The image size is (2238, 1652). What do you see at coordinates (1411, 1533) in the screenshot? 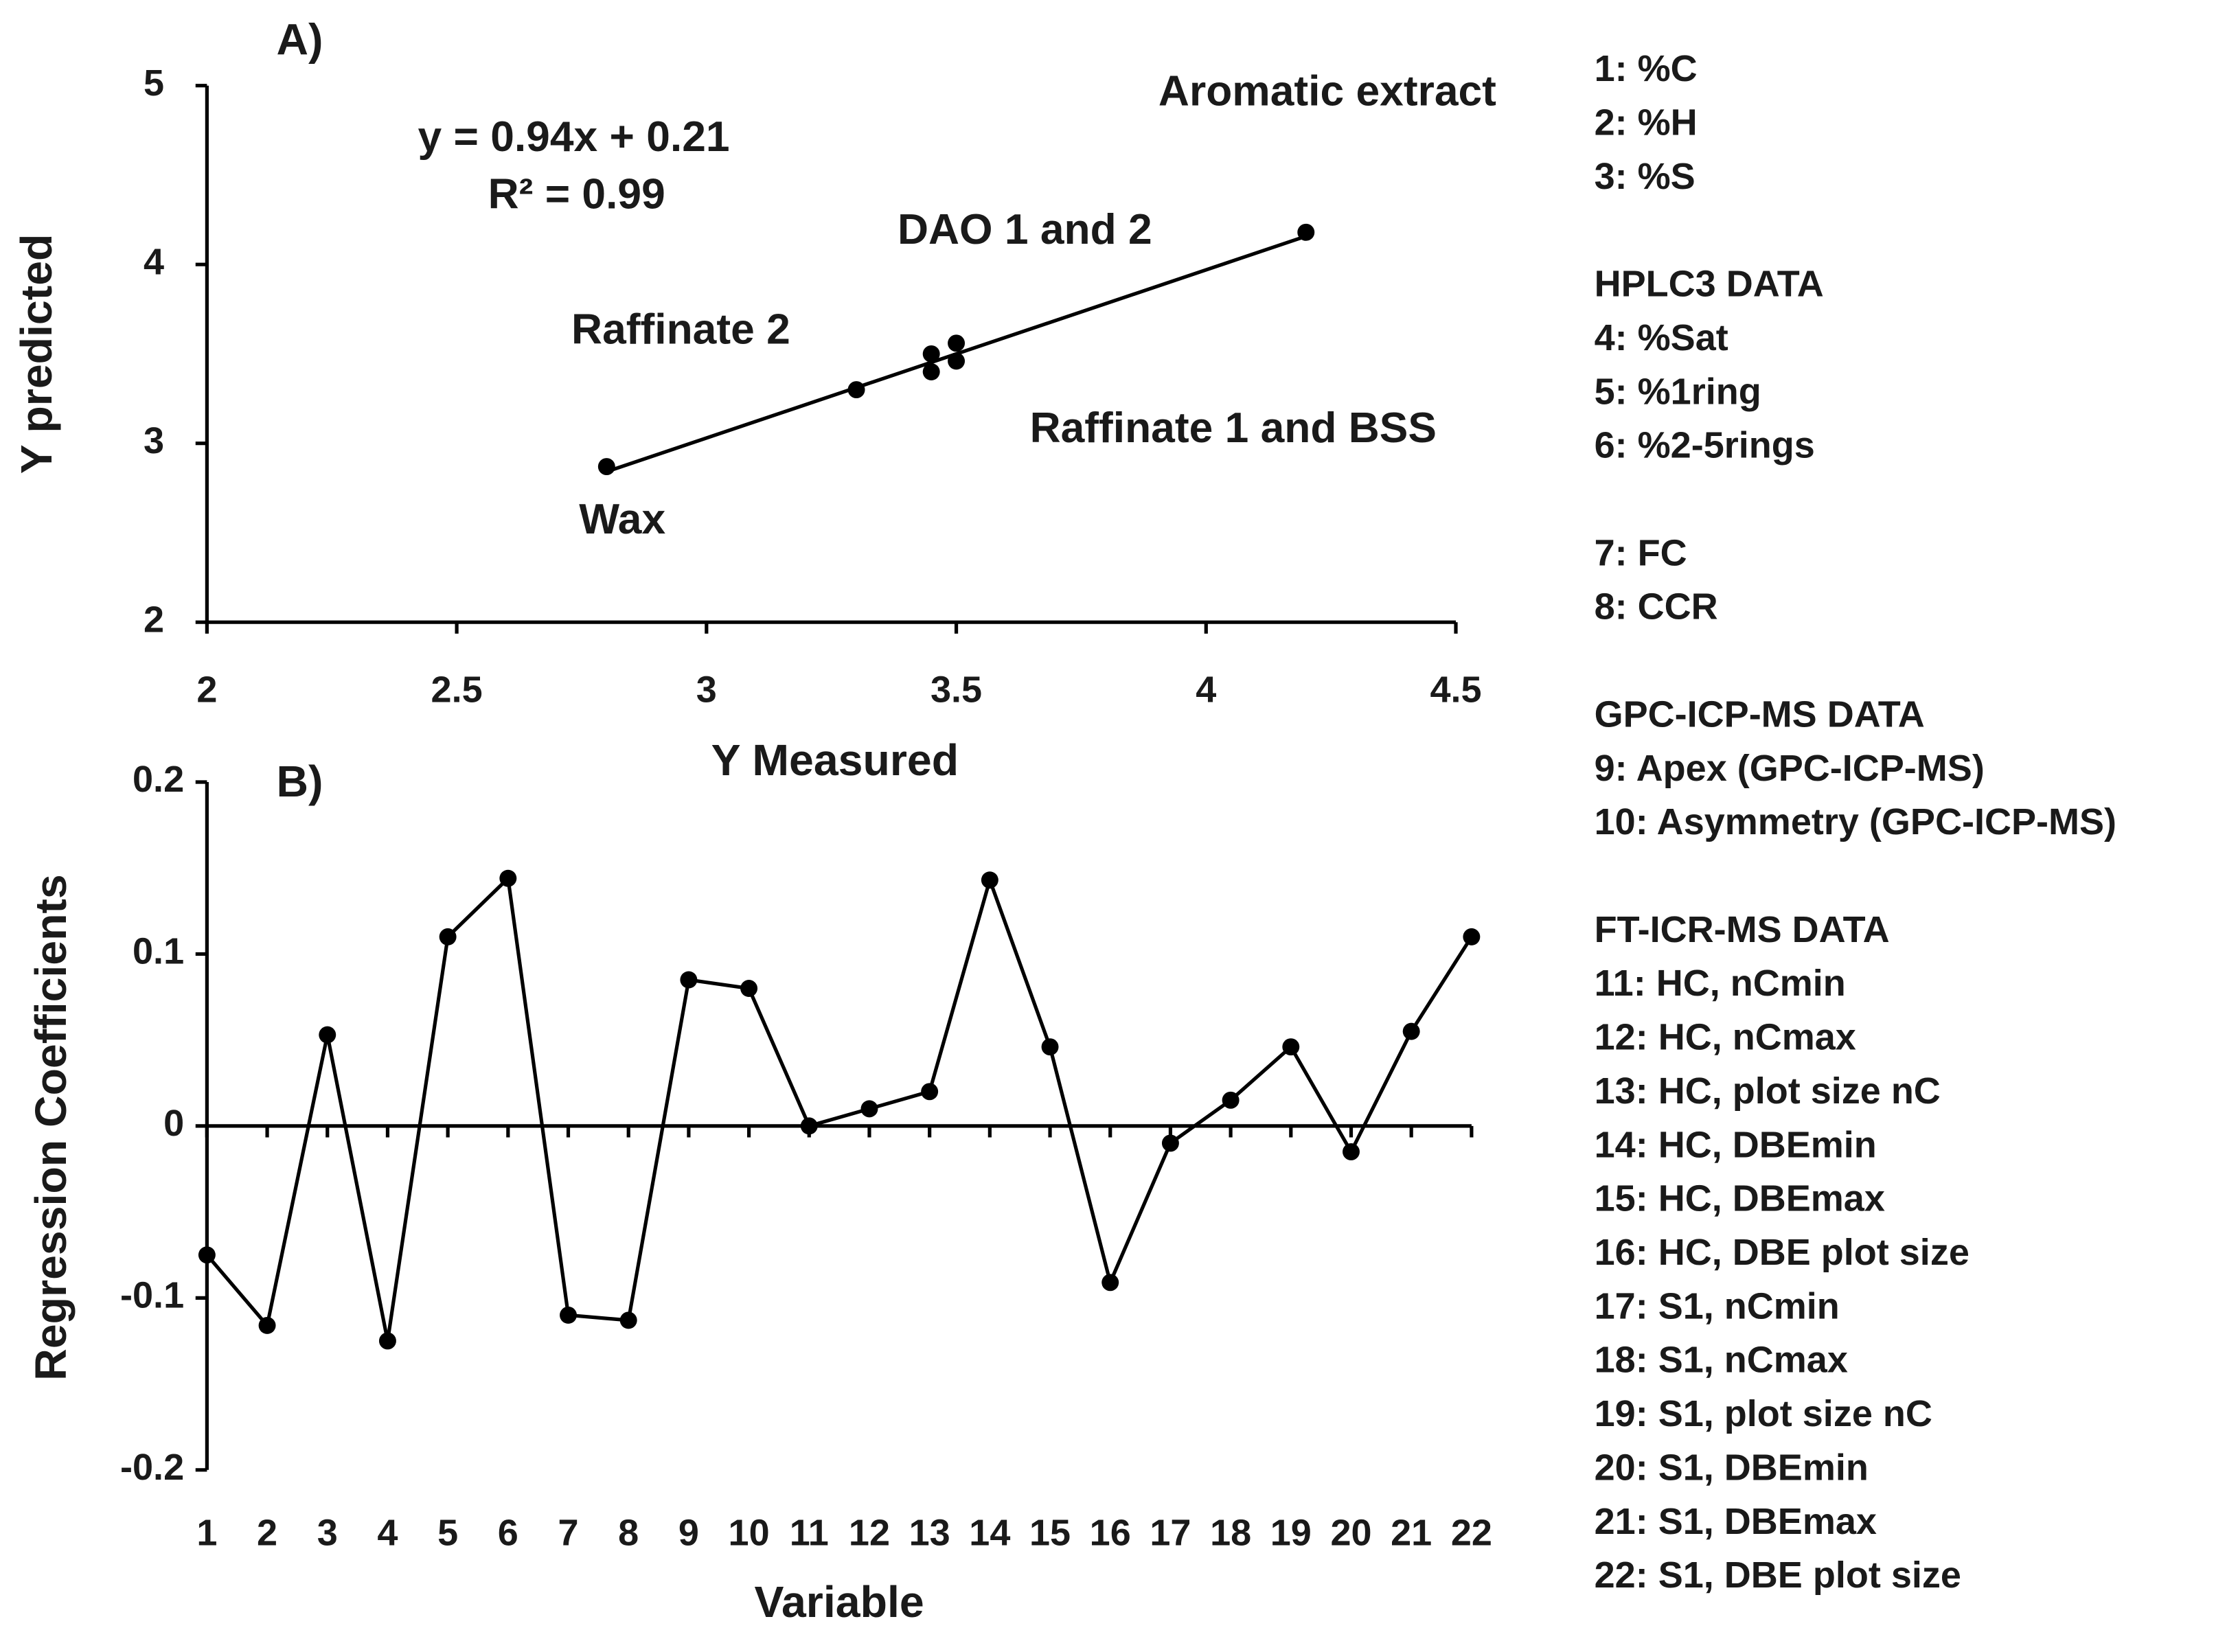
I see `x-tick-label: 21` at bounding box center [1411, 1533].